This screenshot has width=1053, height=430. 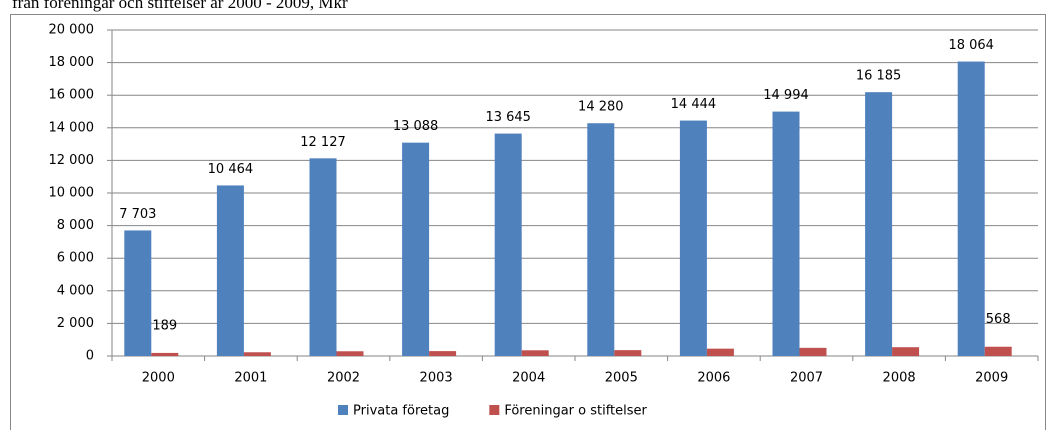 I want to click on y-tick-label: 16 000, so click(x=72, y=95).